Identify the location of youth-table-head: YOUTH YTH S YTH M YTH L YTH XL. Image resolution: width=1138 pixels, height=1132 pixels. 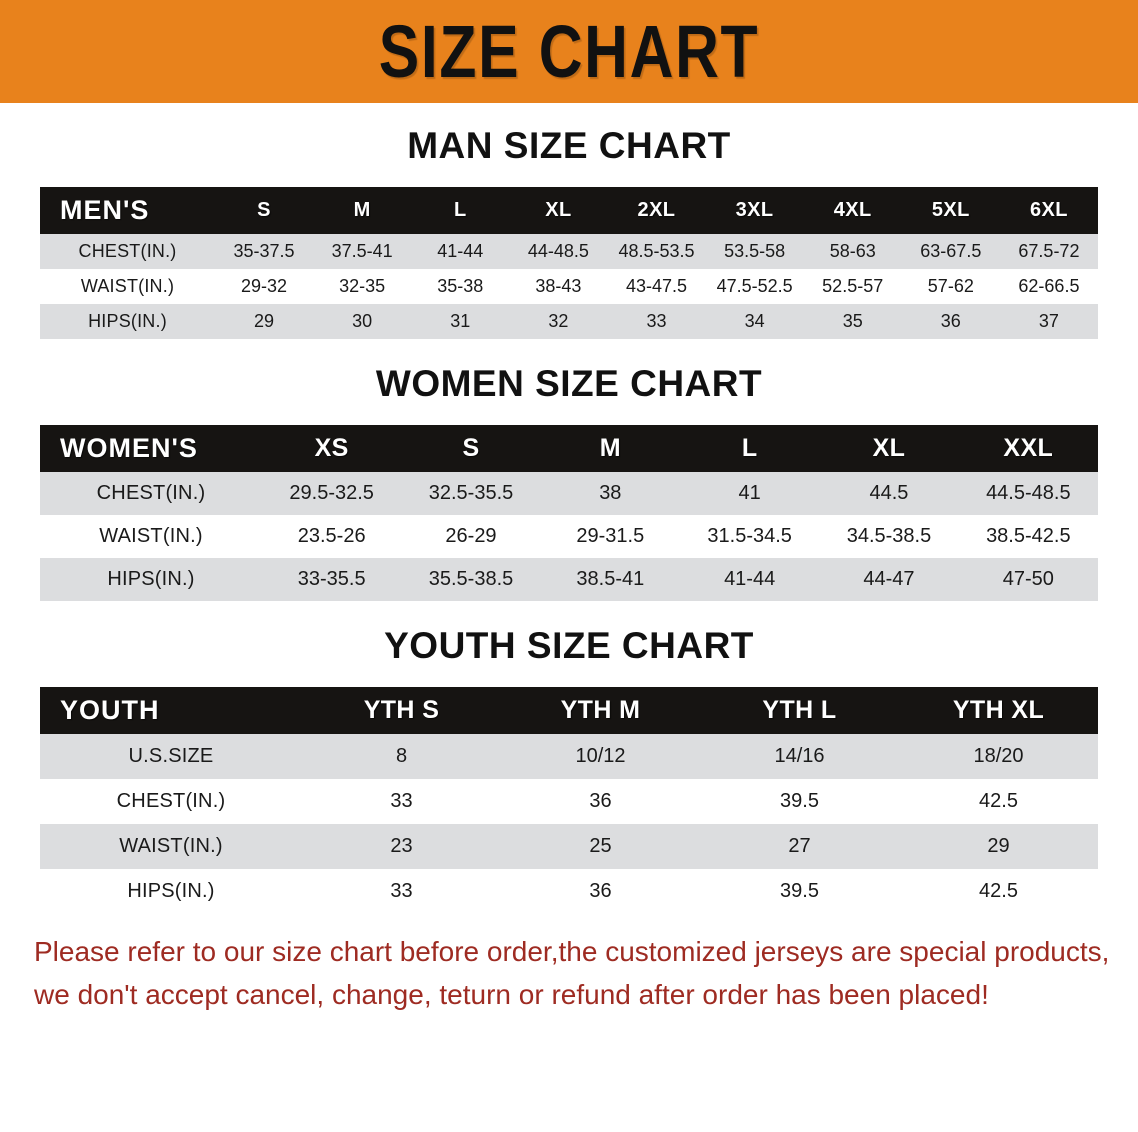
(569, 710).